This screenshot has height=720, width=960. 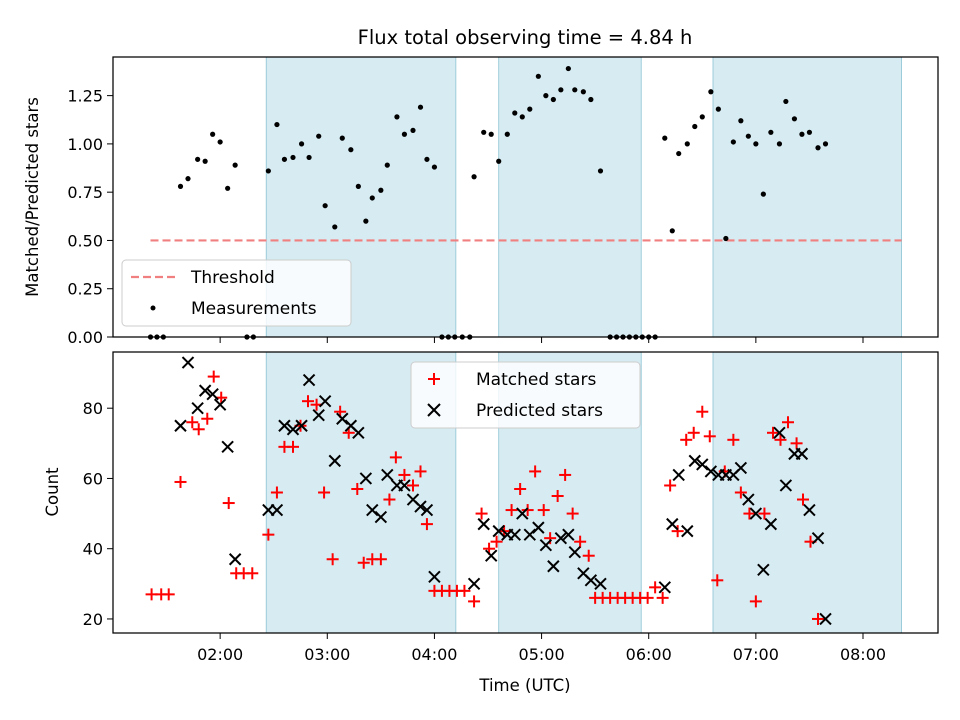 I want to click on x-axis-label: Time (UTC), so click(x=524, y=685).